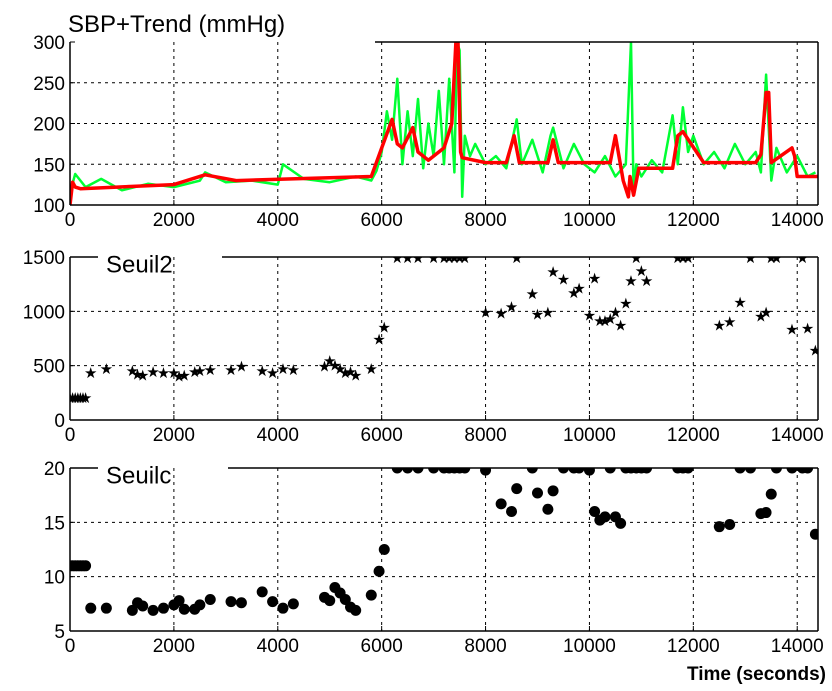 This screenshot has width=832, height=691. I want to click on y-tick-label: 100, so click(49, 206).